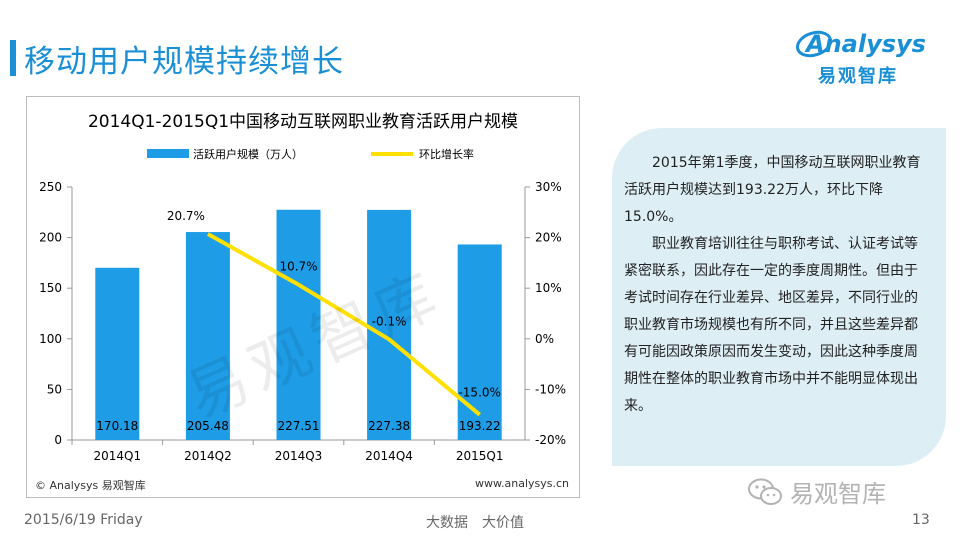  Describe the element at coordinates (298, 267) in the screenshot. I see `growth-rate-label: 10.7%` at that location.